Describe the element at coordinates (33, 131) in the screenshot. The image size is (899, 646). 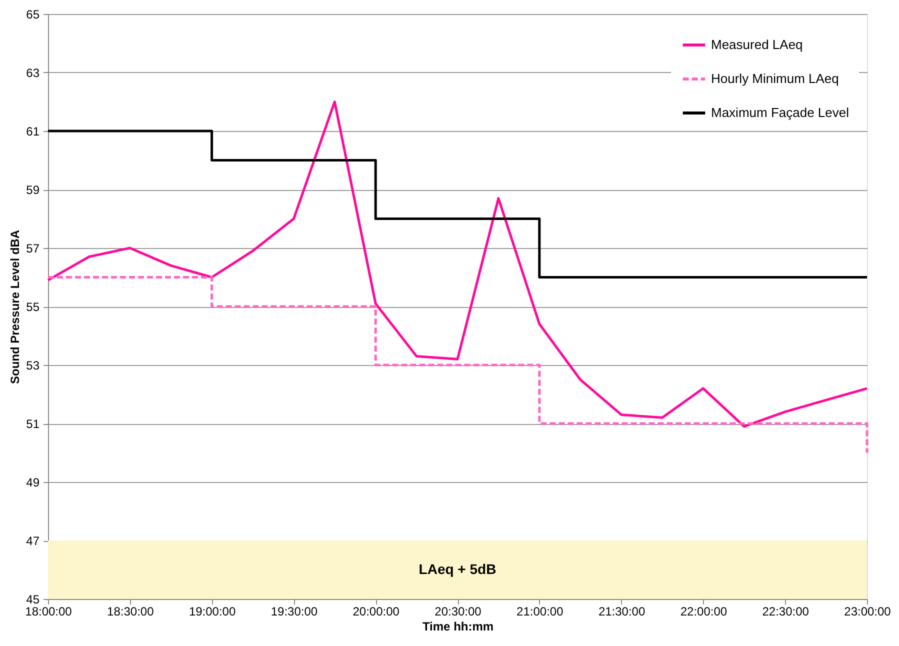
I see `y-tick-label: 61` at that location.